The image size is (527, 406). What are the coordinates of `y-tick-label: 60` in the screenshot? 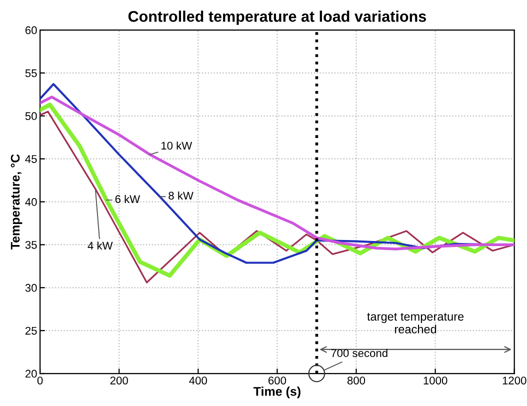 It's located at (31, 30).